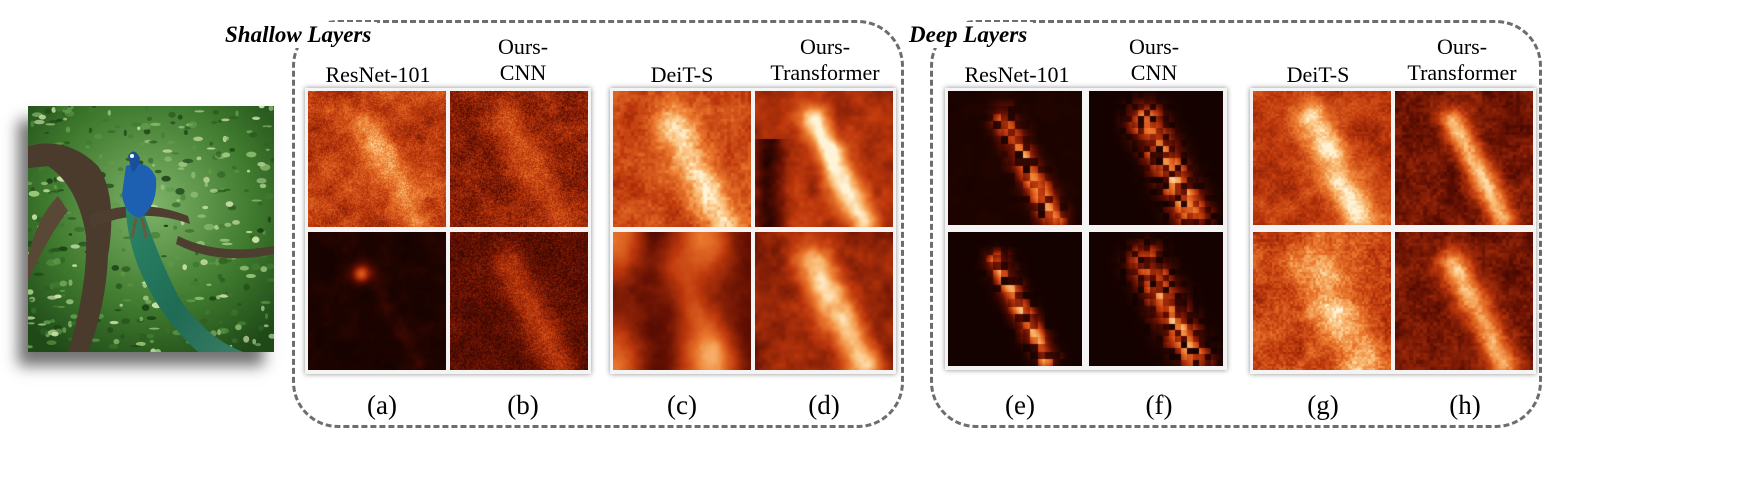  I want to click on column-header-a: ResNet-101, so click(378, 75).